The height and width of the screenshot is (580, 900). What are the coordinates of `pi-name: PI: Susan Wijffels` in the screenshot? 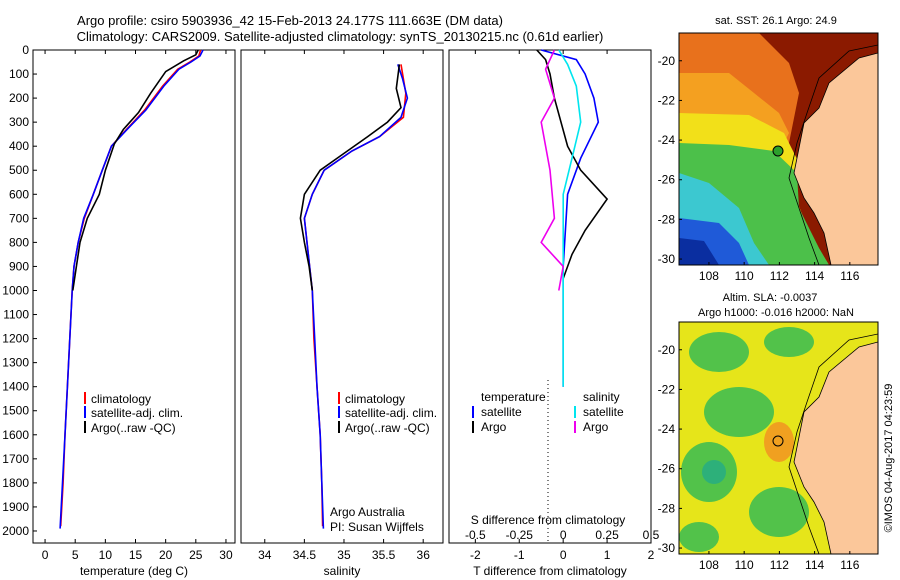 It's located at (377, 527).